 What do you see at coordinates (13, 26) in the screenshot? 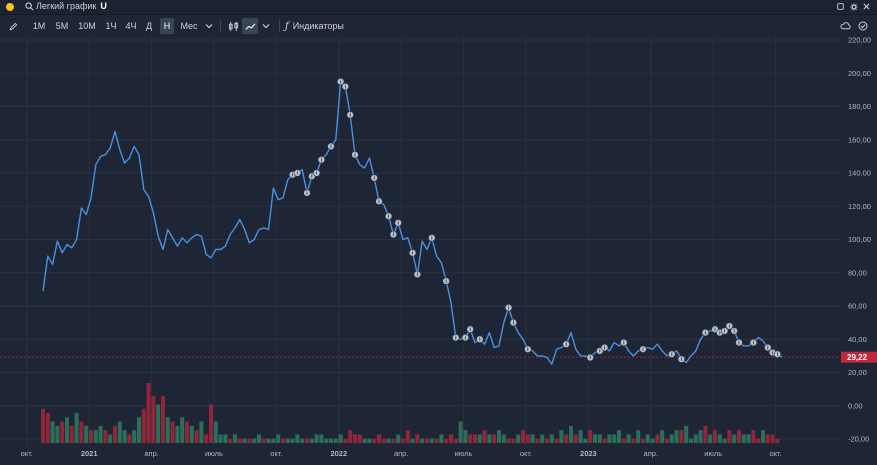
I see `pencil-icon` at bounding box center [13, 26].